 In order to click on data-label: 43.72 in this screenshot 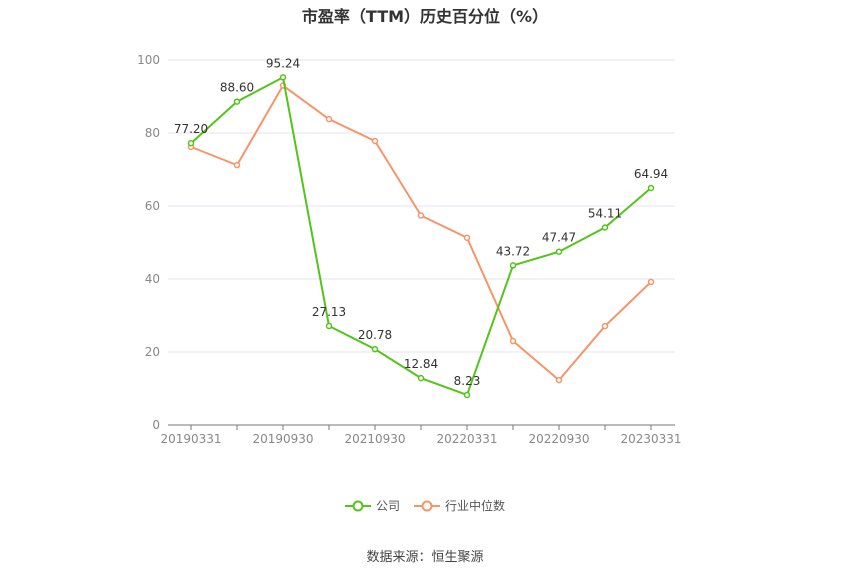, I will do `click(513, 251)`.